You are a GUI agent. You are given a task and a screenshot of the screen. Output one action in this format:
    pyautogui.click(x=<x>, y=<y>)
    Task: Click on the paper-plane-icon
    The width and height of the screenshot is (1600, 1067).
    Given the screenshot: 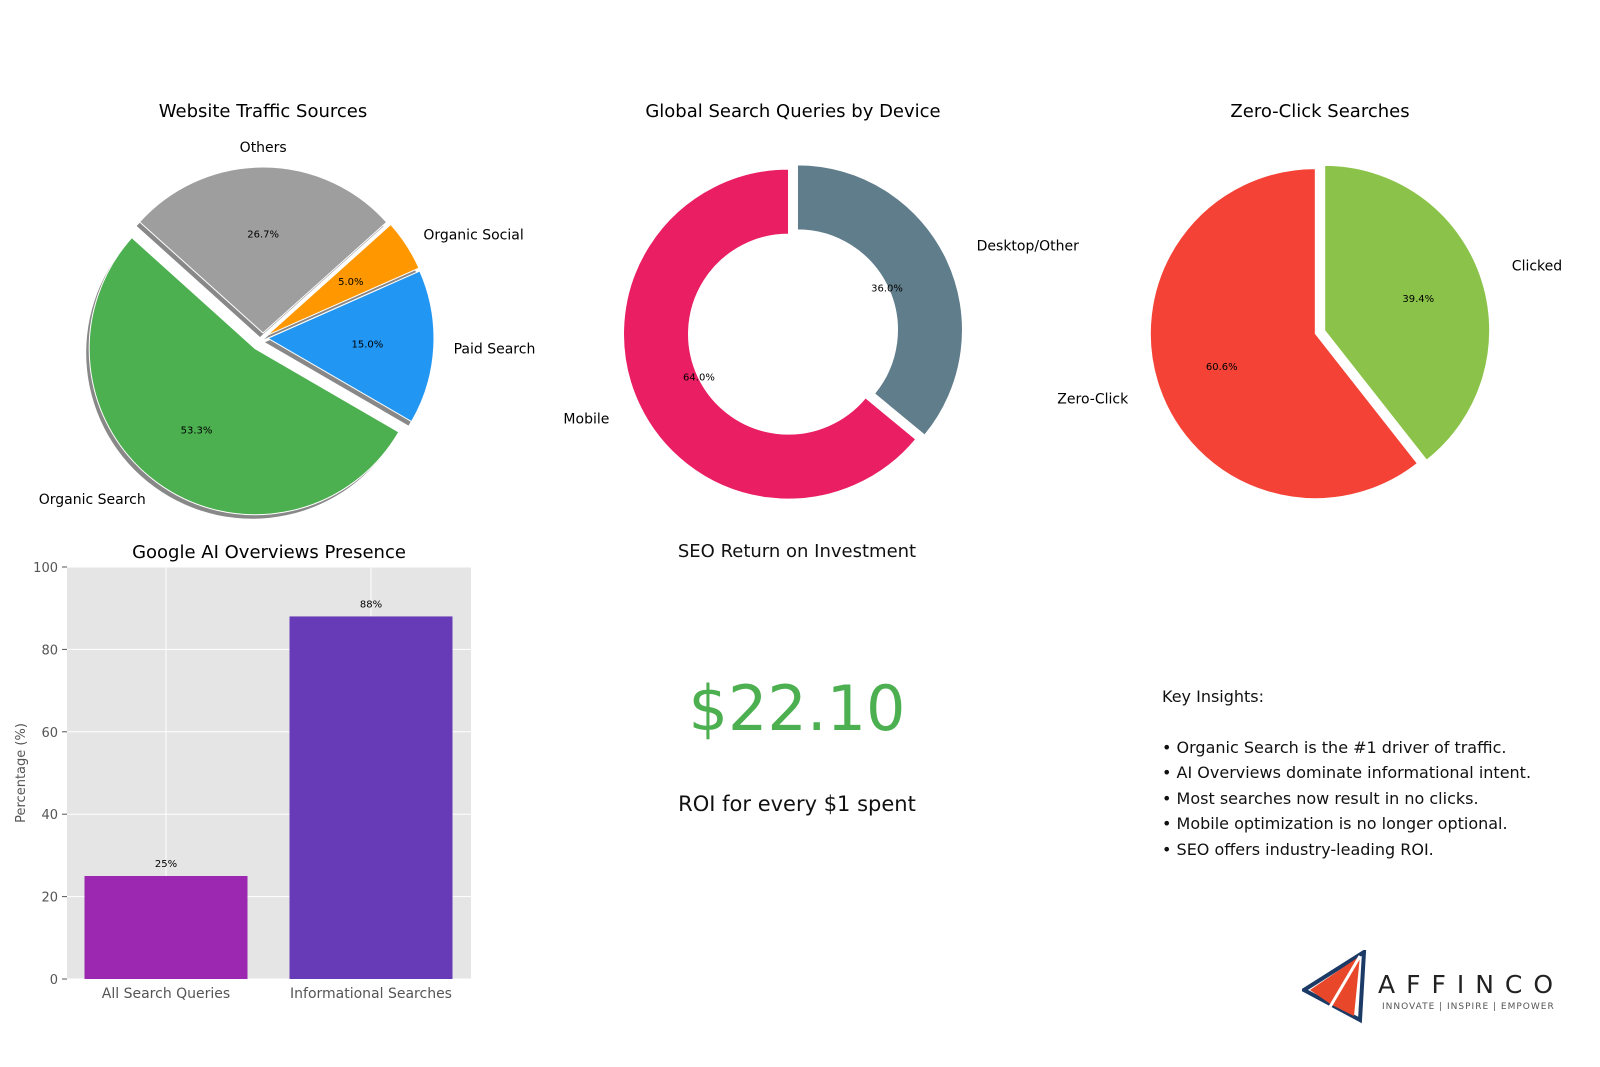 What is the action you would take?
    pyautogui.click(x=1334, y=987)
    